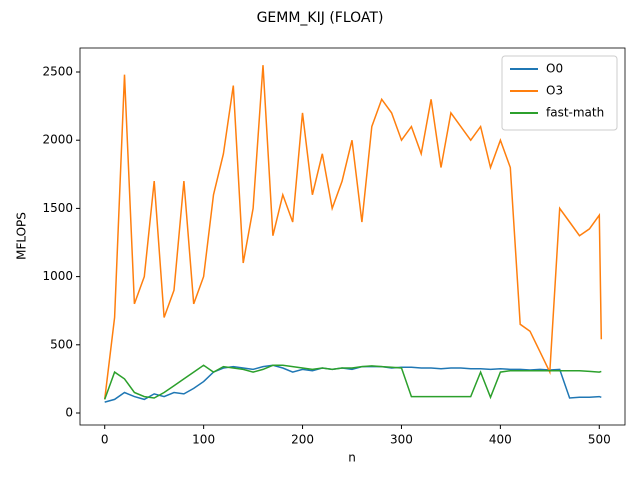 This screenshot has height=480, width=640. What do you see at coordinates (203, 440) in the screenshot?
I see `x-tick-label: 100` at bounding box center [203, 440].